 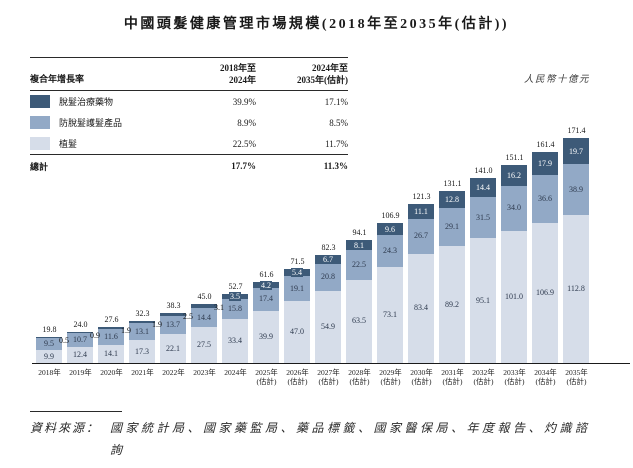 I want to click on segment-treatment-drugs: 12.8, so click(x=452, y=200).